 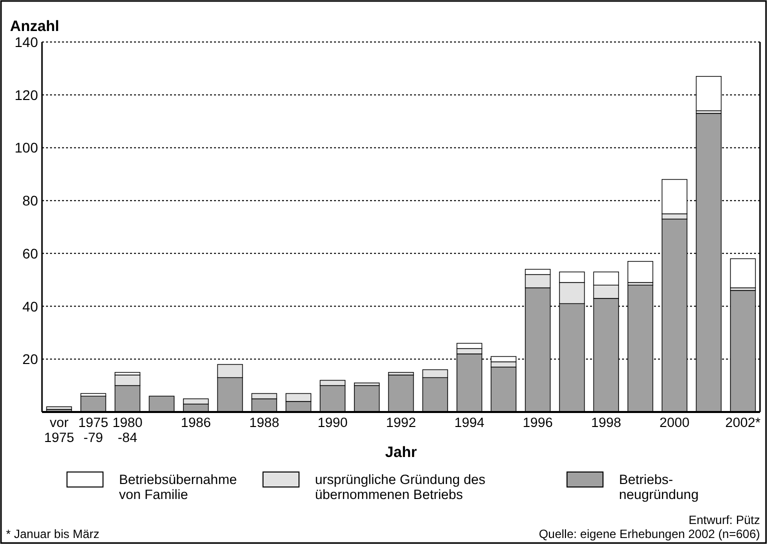 What do you see at coordinates (195, 422) in the screenshot?
I see `x-tick-label: 1986` at bounding box center [195, 422].